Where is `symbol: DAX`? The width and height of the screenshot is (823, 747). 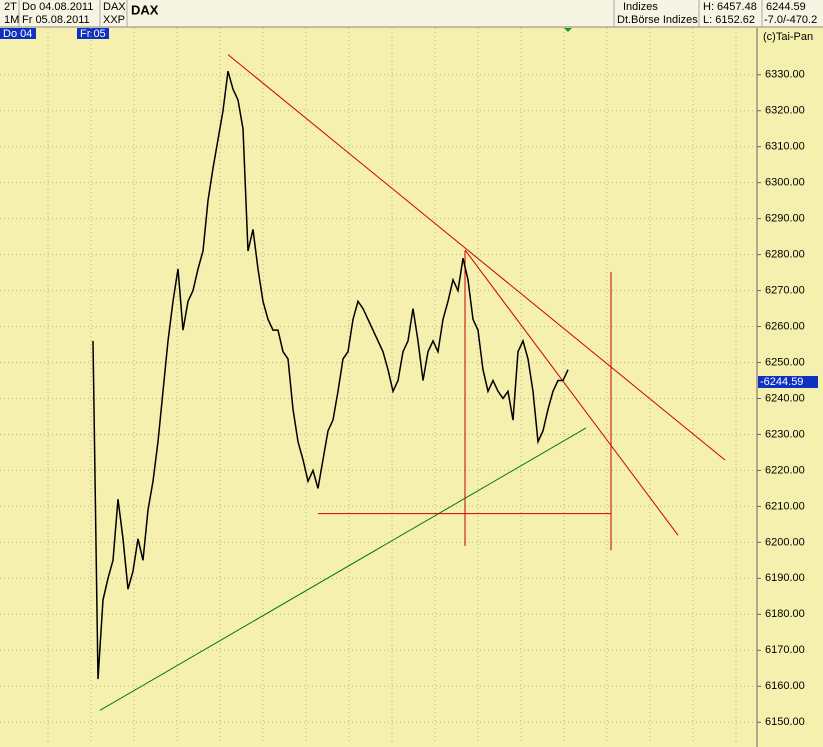 symbol: DAX is located at coordinates (114, 7).